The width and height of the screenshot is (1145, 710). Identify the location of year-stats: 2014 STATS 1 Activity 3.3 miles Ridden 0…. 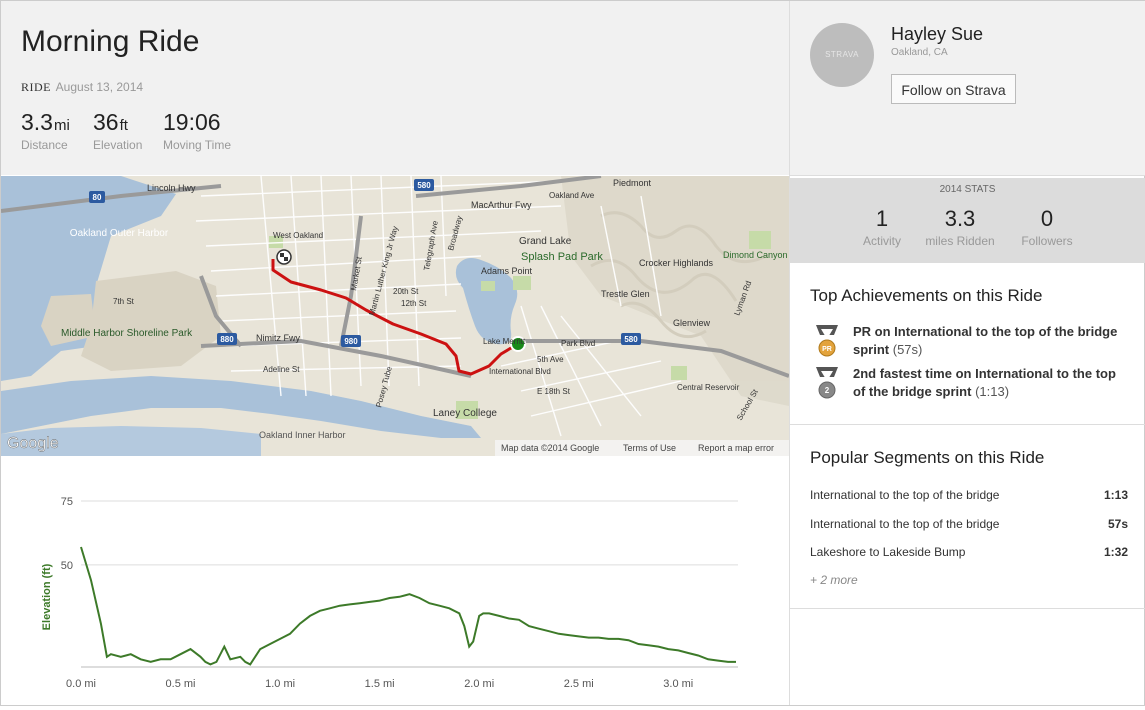
(967, 220).